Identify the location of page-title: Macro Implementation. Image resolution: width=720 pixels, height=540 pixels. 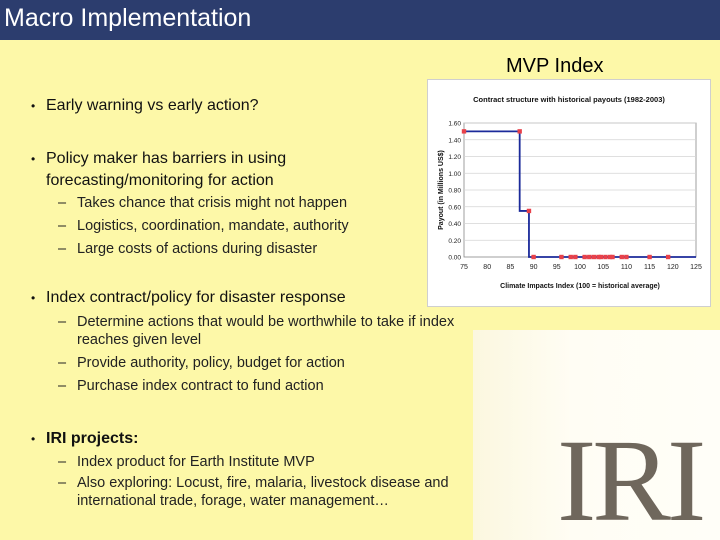
(128, 18).